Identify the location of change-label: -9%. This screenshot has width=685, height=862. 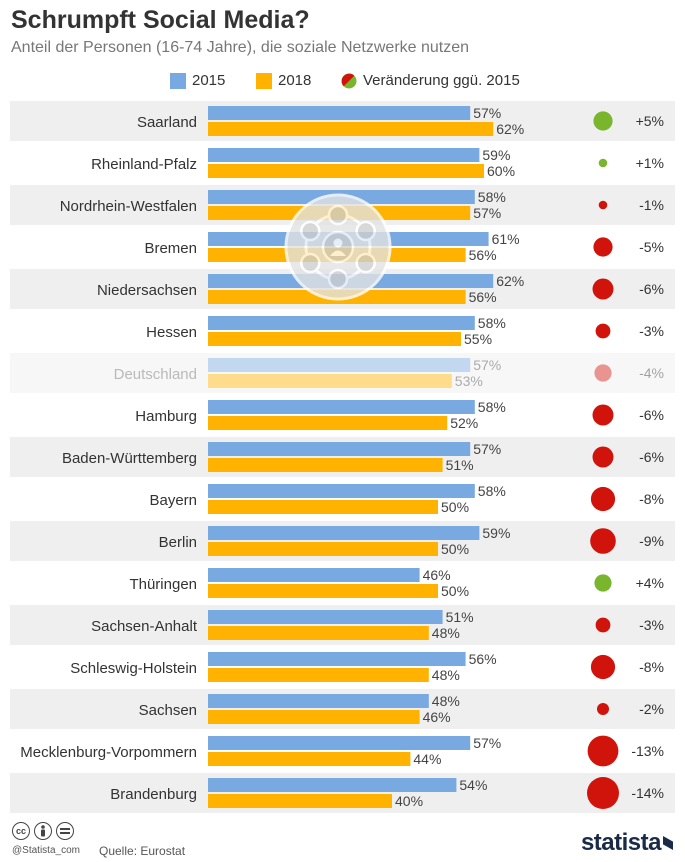
(651, 541).